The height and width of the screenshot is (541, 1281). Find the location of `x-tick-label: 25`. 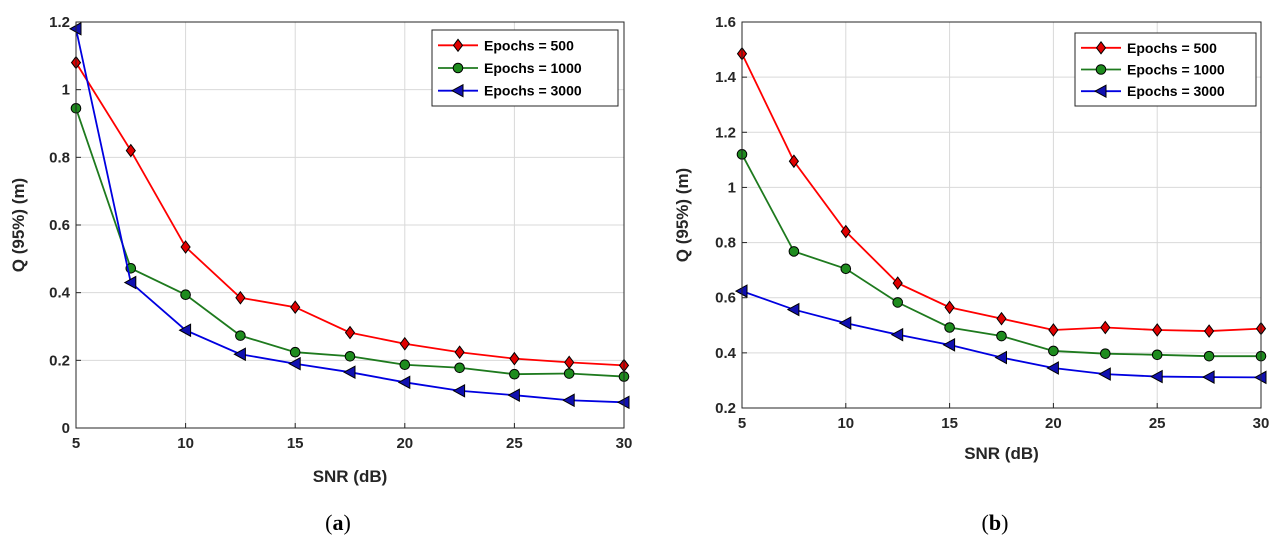

x-tick-label: 25 is located at coordinates (514, 443).